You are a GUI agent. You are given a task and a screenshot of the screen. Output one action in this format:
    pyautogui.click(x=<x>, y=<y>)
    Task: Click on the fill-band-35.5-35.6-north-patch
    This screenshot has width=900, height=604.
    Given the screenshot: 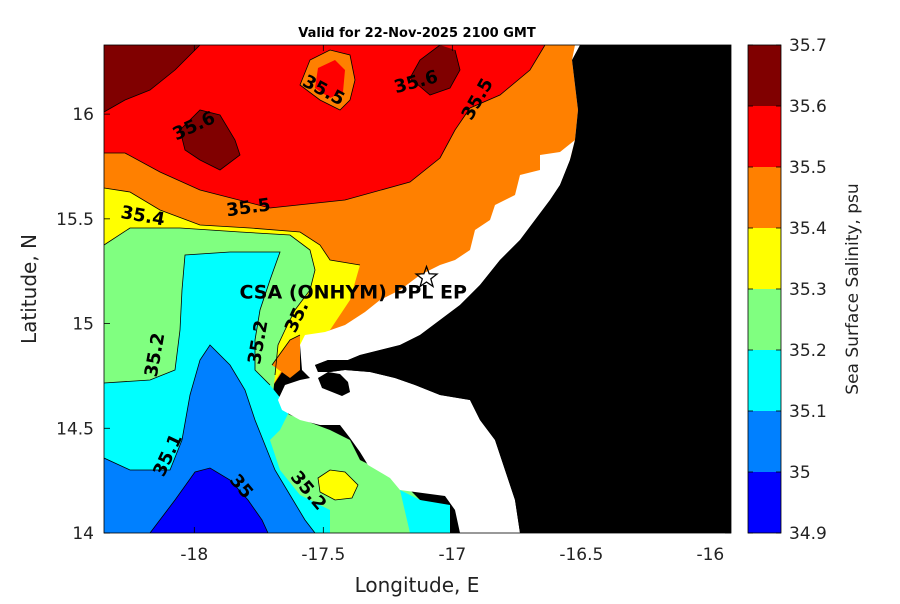 What is the action you would take?
    pyautogui.click(x=330, y=79)
    